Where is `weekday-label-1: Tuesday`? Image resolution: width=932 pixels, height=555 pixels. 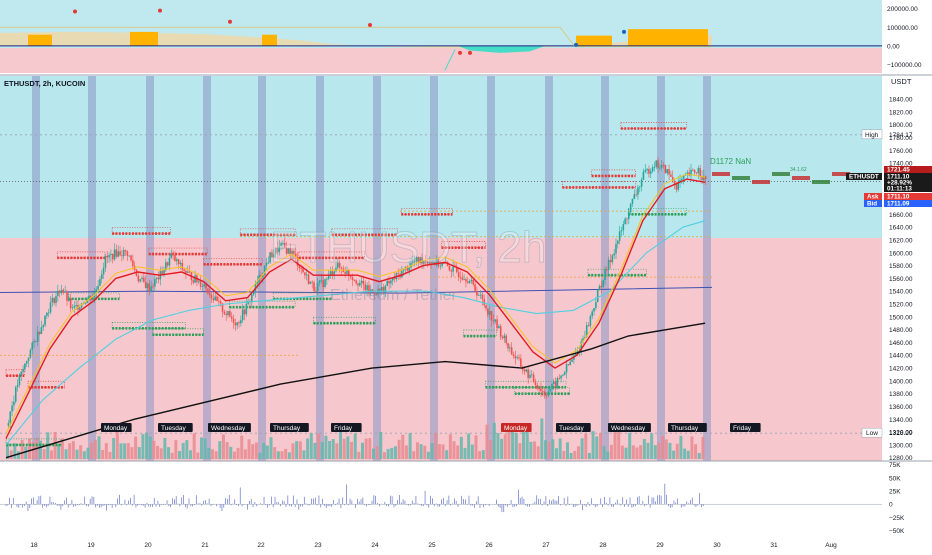
weekday-label-1: Tuesday is located at coordinates (173, 428).